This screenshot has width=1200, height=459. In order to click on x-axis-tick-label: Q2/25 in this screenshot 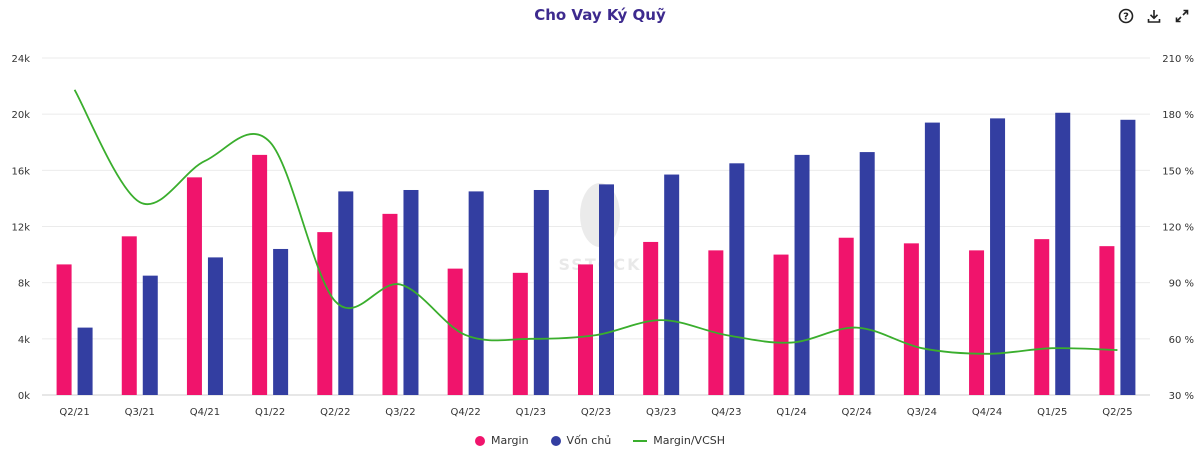, I will do `click(1117, 412)`.